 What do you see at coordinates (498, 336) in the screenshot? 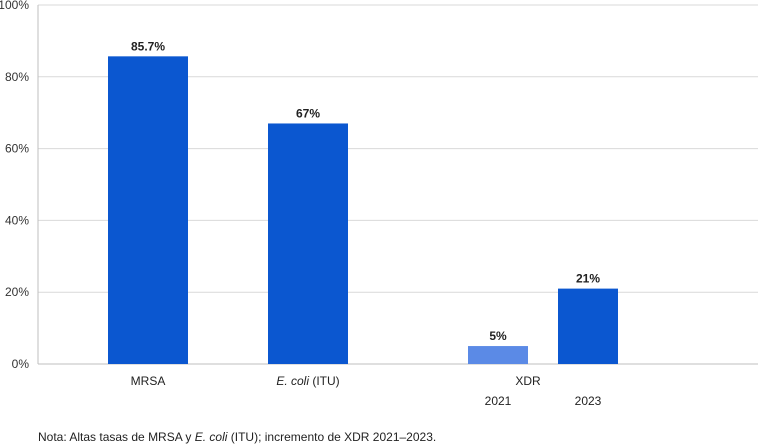
I see `bar-value-label: 5%` at bounding box center [498, 336].